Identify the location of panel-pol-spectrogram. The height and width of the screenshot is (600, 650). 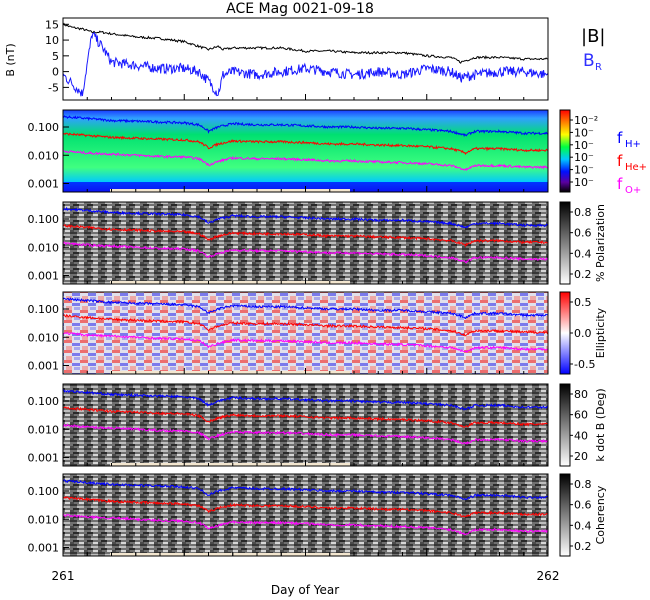
(305, 243).